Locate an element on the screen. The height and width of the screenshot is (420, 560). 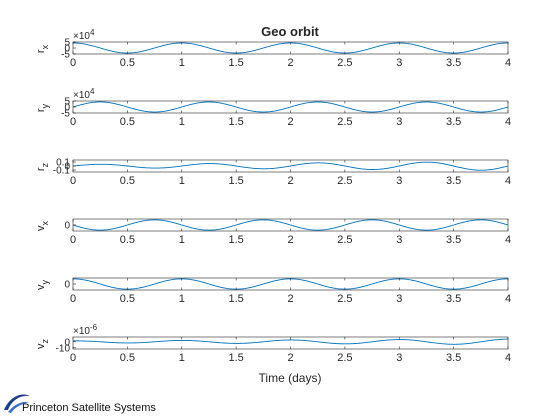
y-axis-label: ry is located at coordinates (42, 107).